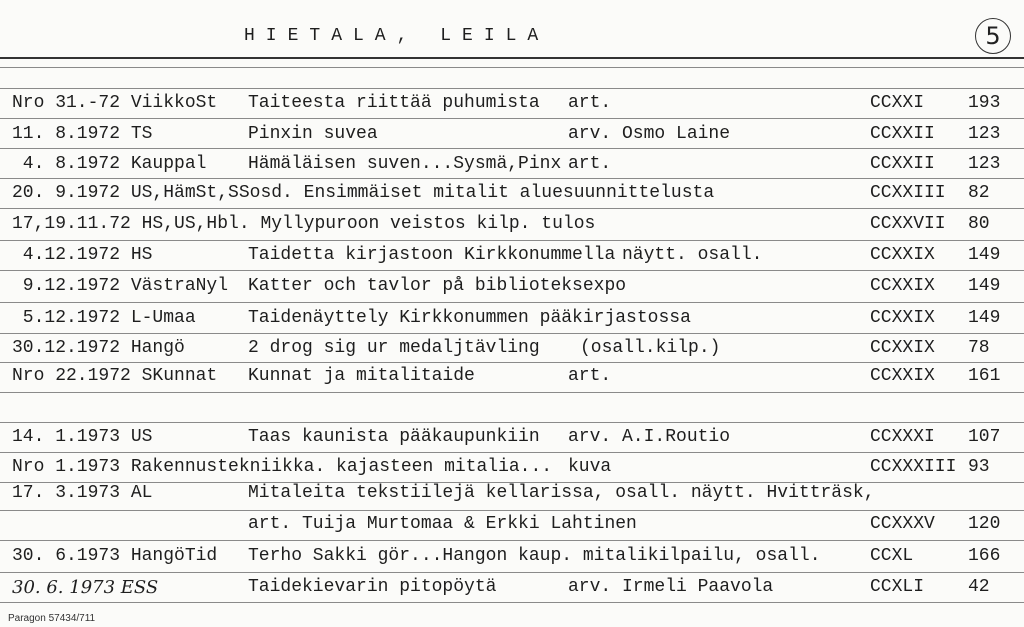 The height and width of the screenshot is (627, 1024). What do you see at coordinates (897, 103) in the screenshot?
I see `entry-volume-code: CCXXI` at bounding box center [897, 103].